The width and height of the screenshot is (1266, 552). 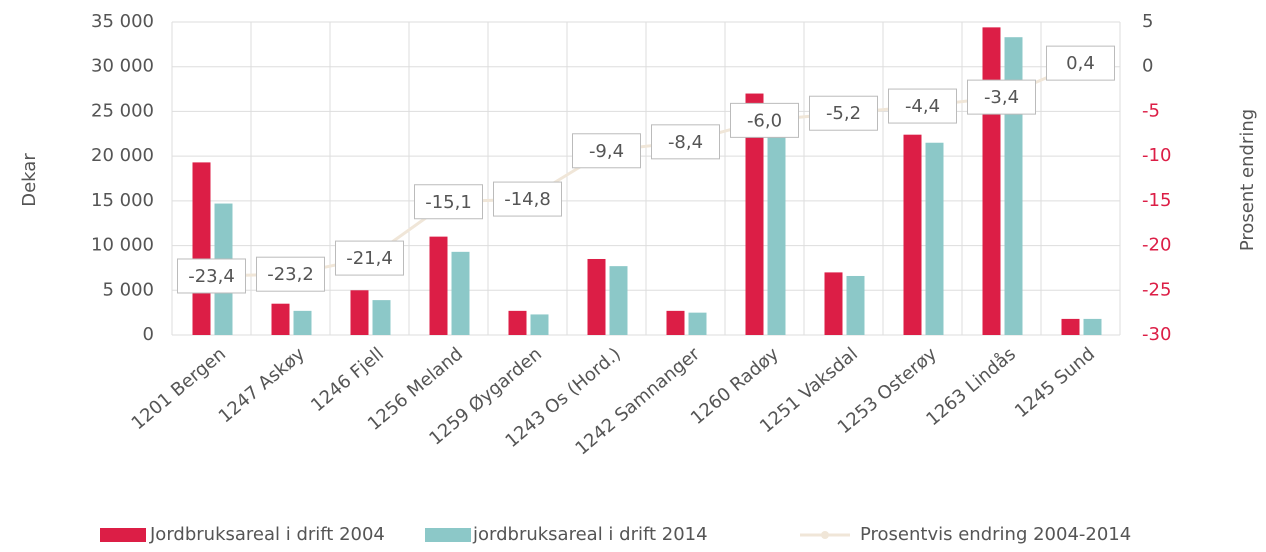 I want to click on legend-label: jordbruksareal i drift 2014, so click(x=590, y=534).